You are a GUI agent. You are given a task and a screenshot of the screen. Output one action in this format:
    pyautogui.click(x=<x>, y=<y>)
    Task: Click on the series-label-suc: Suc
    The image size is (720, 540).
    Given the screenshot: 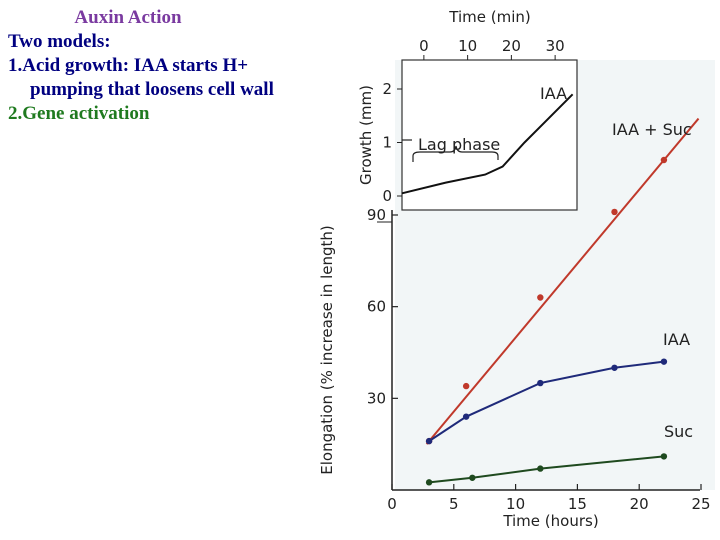 What is the action you would take?
    pyautogui.click(x=678, y=431)
    